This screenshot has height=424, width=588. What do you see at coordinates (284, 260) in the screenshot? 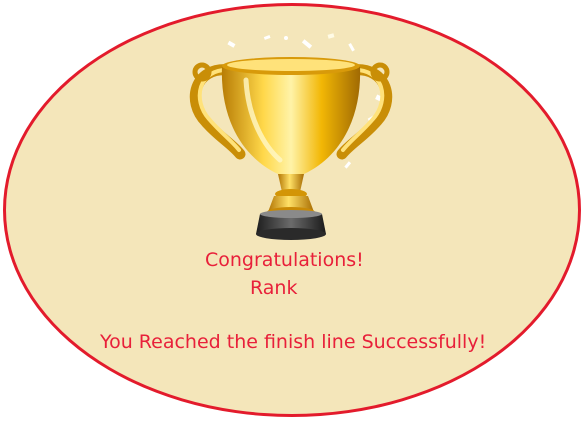
I see `congratulations-text: Congratulations!` at bounding box center [284, 260].